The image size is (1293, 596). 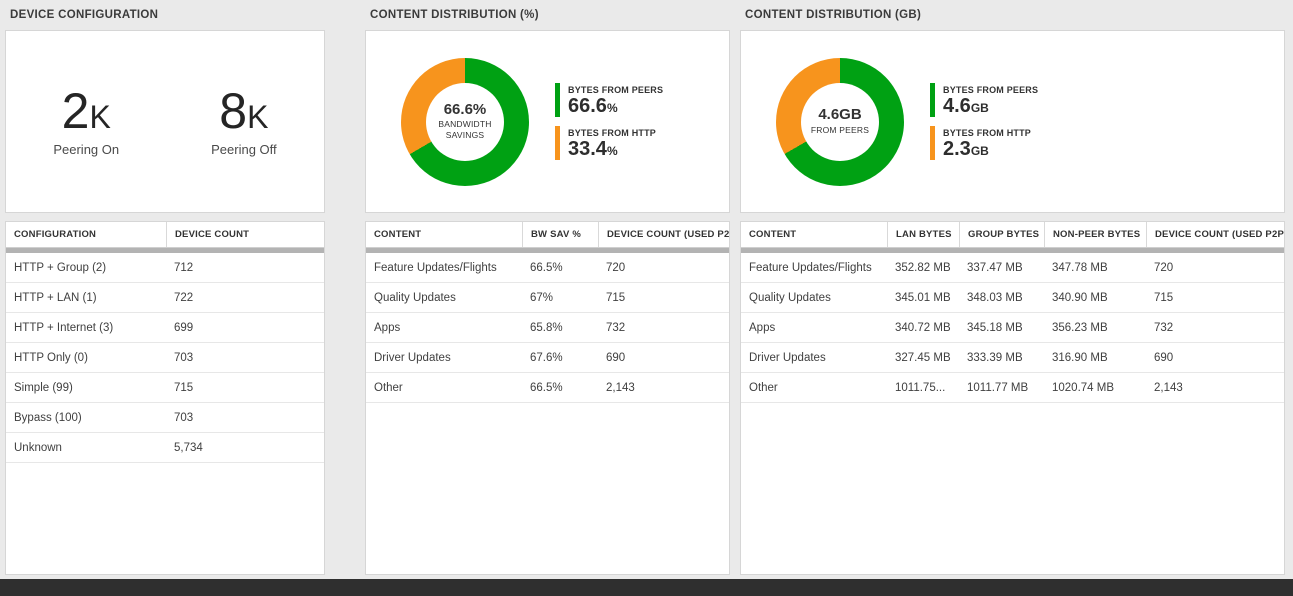 What do you see at coordinates (165, 121) in the screenshot?
I see `peering-stats-card: 2K Peering On 8K Peering Off` at bounding box center [165, 121].